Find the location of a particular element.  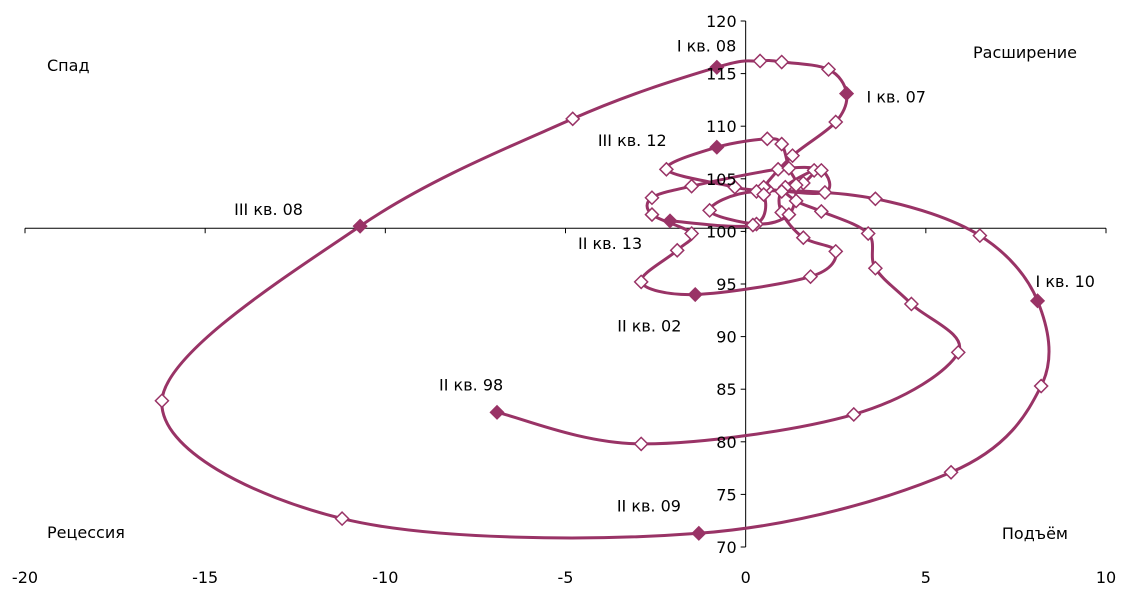

y-tick-label: 70 is located at coordinates (726, 547).